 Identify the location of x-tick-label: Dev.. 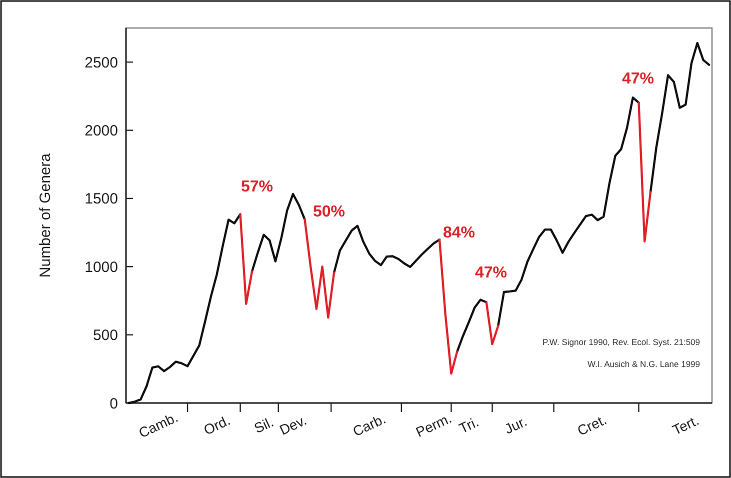
(293, 425).